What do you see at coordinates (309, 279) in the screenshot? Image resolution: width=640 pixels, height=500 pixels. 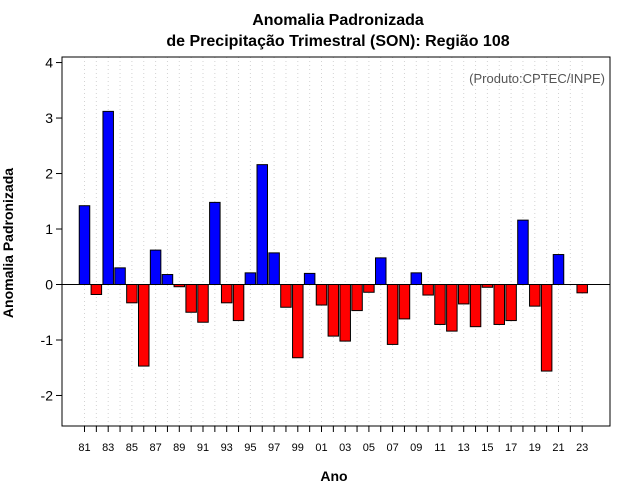 I see `bar-2000` at bounding box center [309, 279].